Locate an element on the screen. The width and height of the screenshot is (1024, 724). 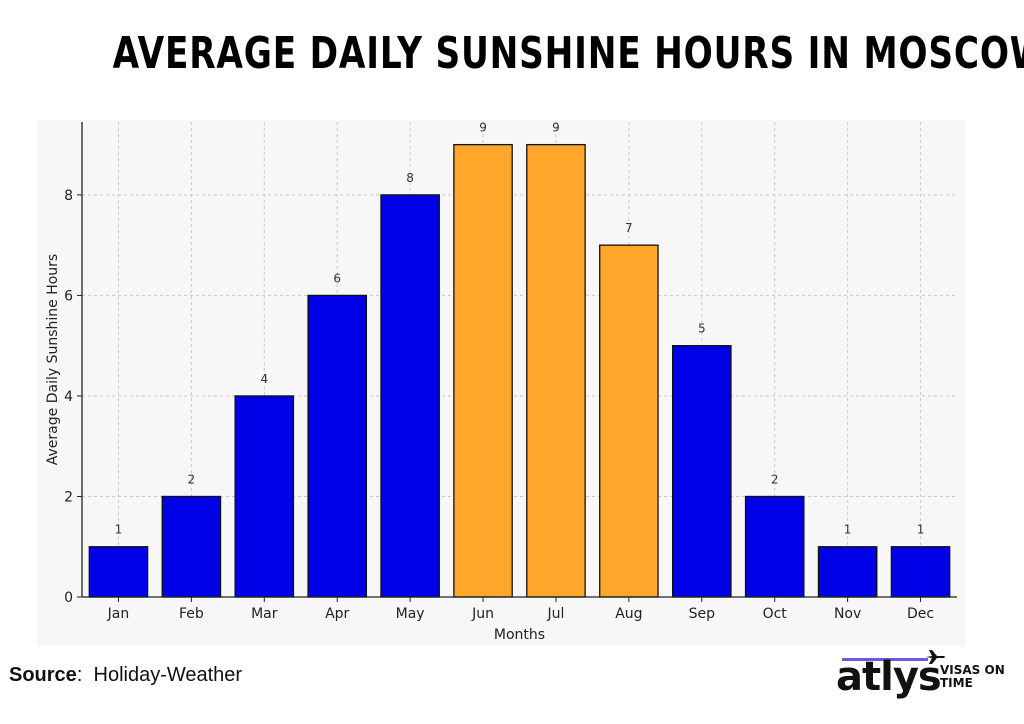
x-axis-label: Months is located at coordinates (519, 635).